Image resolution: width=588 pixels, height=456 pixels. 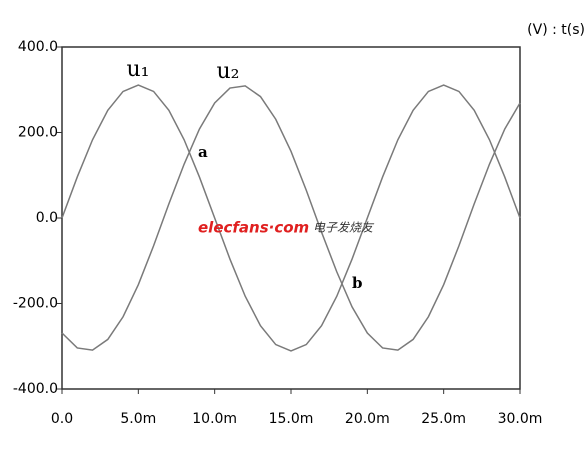 I want to click on y-tick-label: -400.0, so click(x=35, y=389).